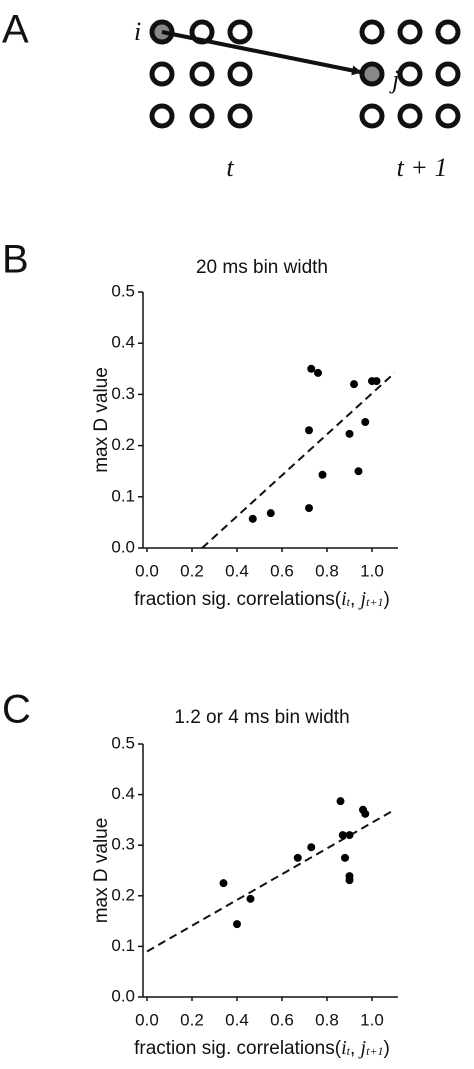 The height and width of the screenshot is (1069, 474). I want to click on chart-title: 20 ms bin width, so click(262, 267).